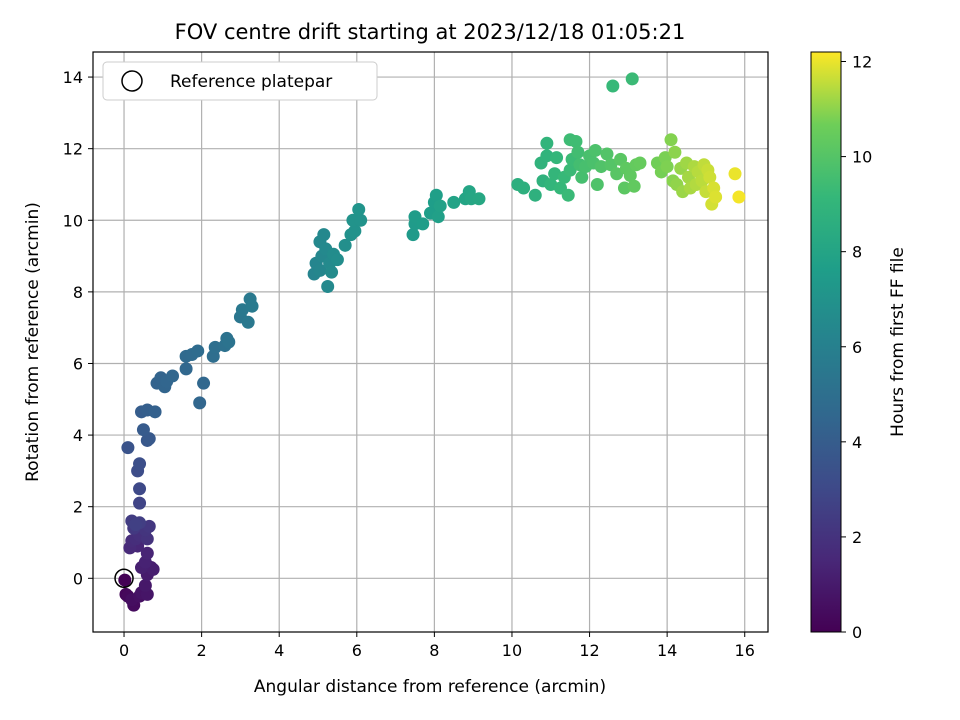  Describe the element at coordinates (857, 537) in the screenshot. I see `colorbar-tick-label: 2` at that location.